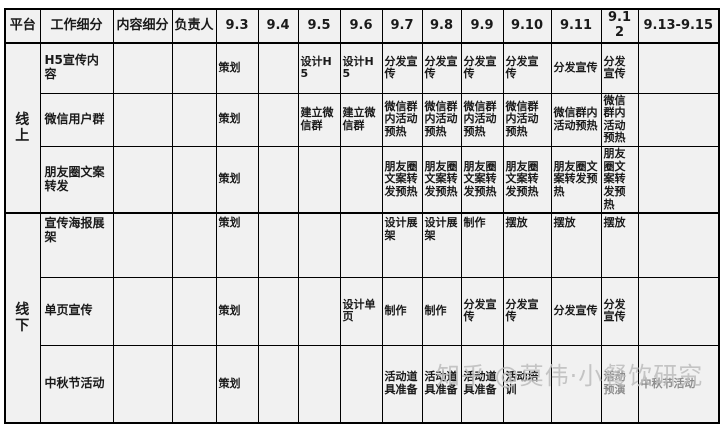 The image size is (720, 424). I want to click on column-header: 9.3, so click(237, 26).